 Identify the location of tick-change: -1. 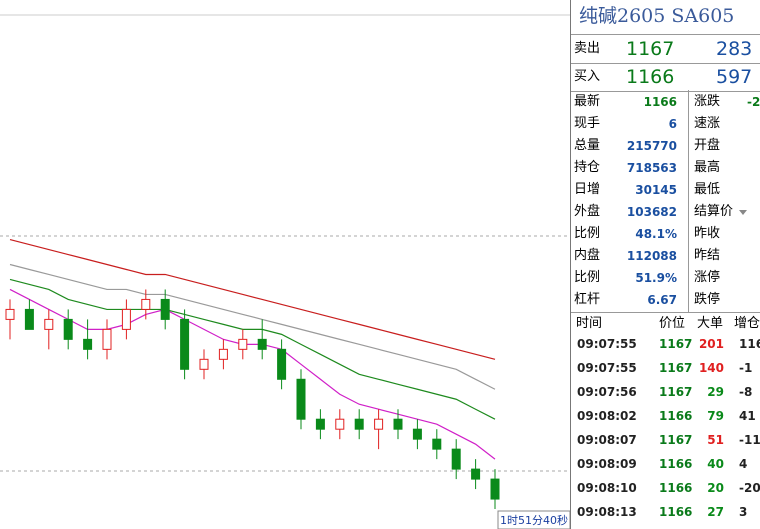
(746, 368).